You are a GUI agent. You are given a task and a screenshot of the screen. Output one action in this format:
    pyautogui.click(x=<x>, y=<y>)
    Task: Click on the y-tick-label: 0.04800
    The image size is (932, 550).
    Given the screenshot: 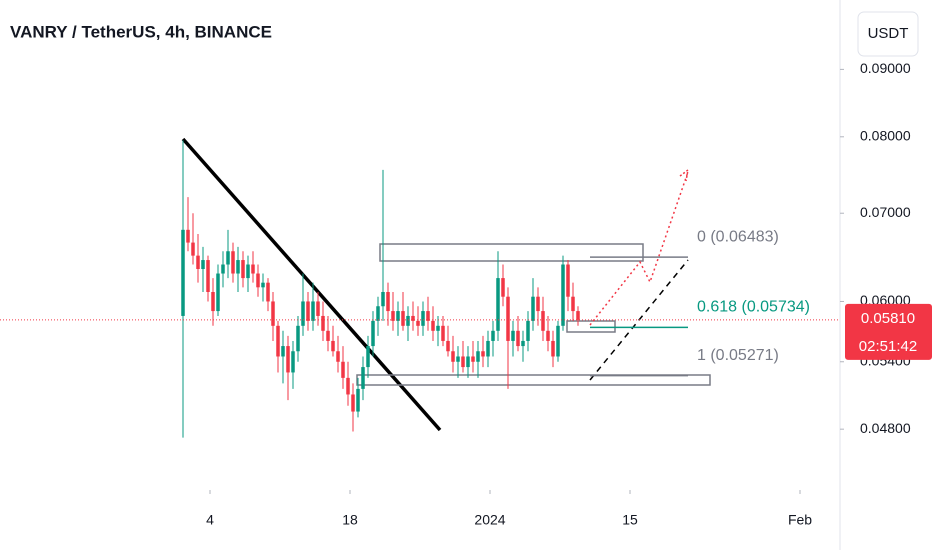 What is the action you would take?
    pyautogui.click(x=885, y=428)
    